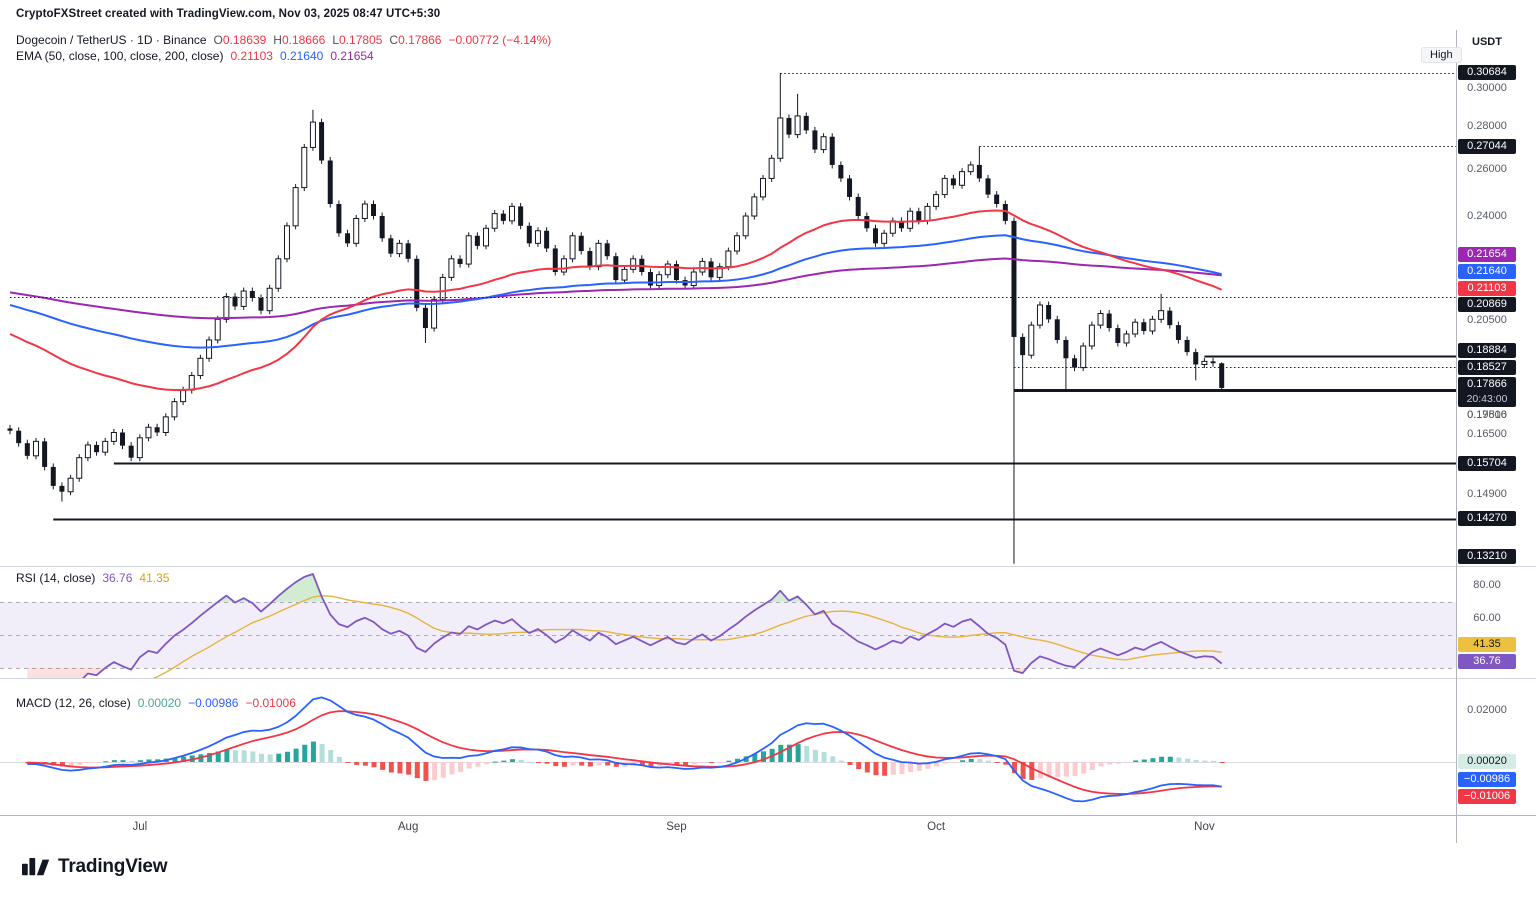 The height and width of the screenshot is (897, 1536). I want to click on time-axis: Jul Aug Sep Oct Nov, so click(768, 829).